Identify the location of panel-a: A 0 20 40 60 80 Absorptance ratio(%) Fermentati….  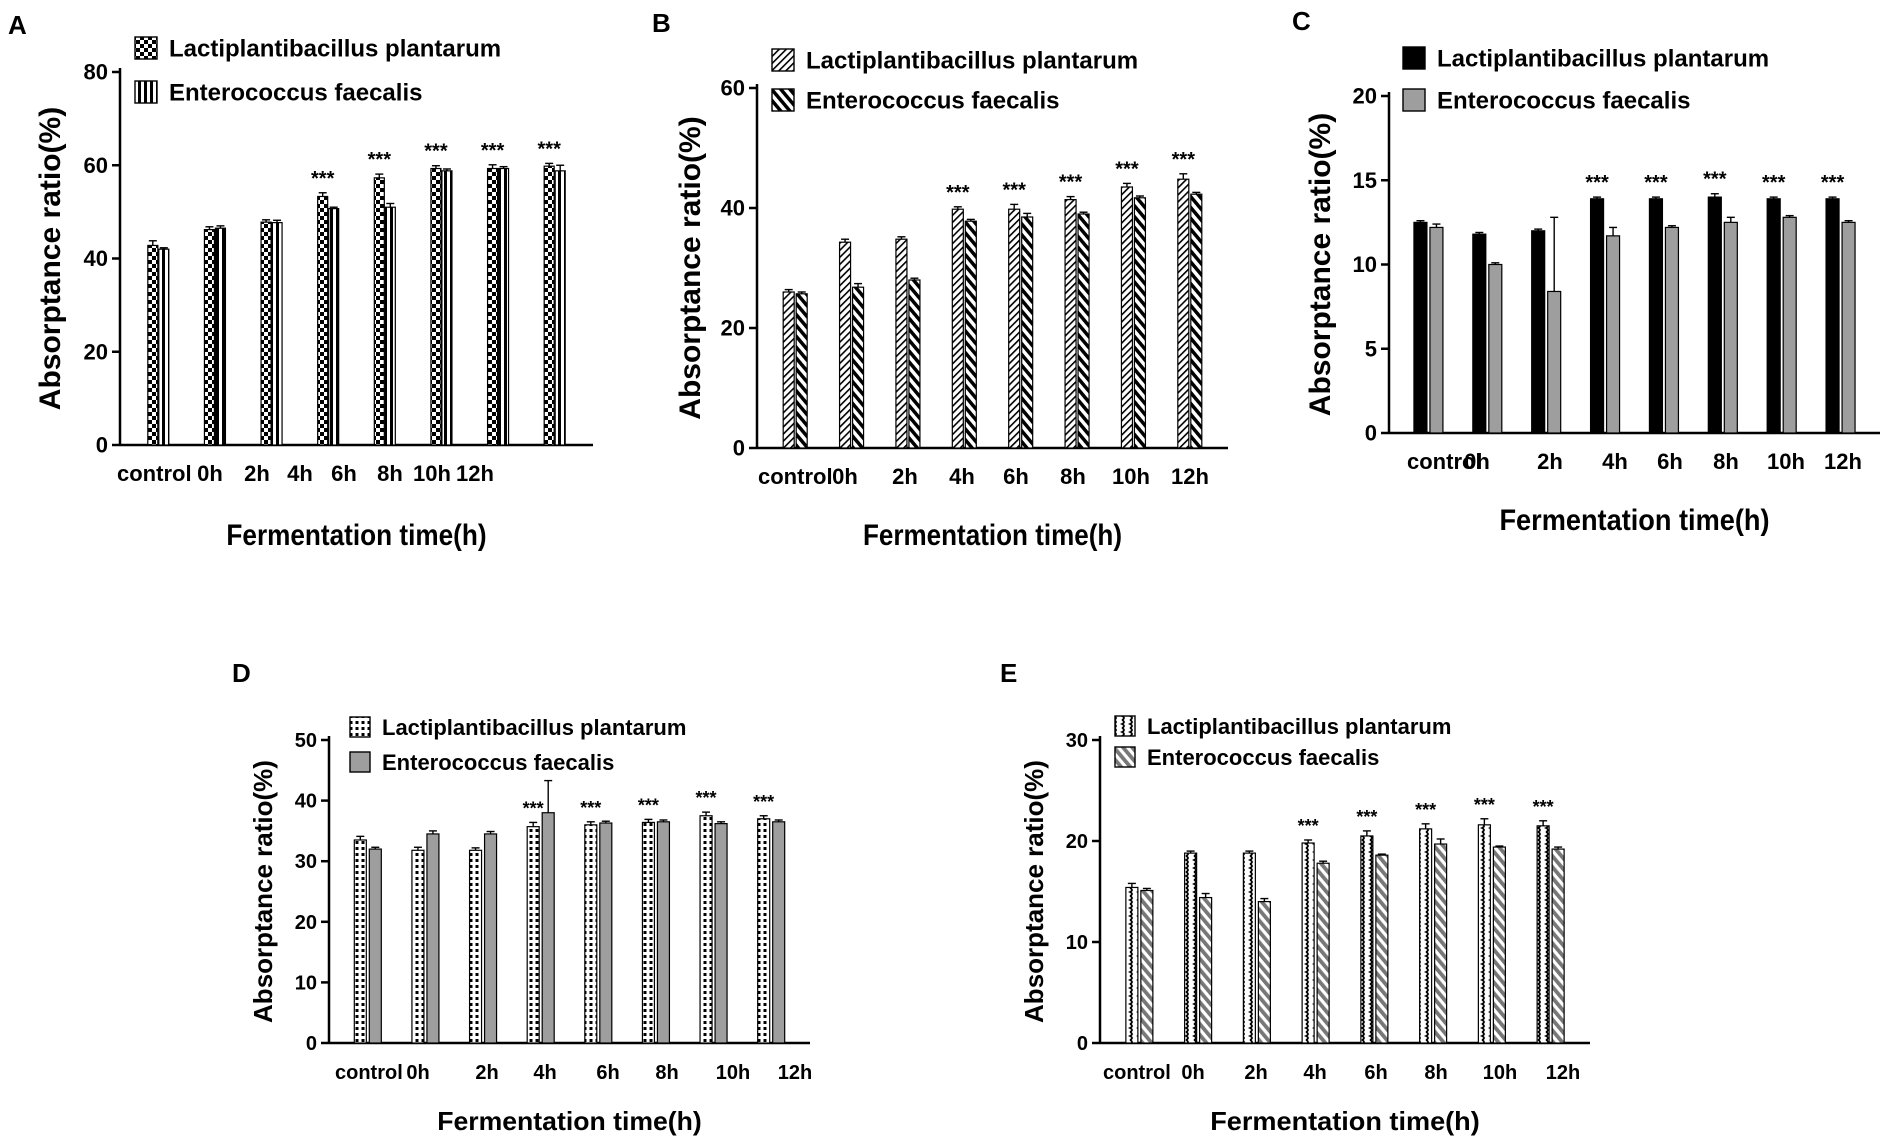
(300, 281).